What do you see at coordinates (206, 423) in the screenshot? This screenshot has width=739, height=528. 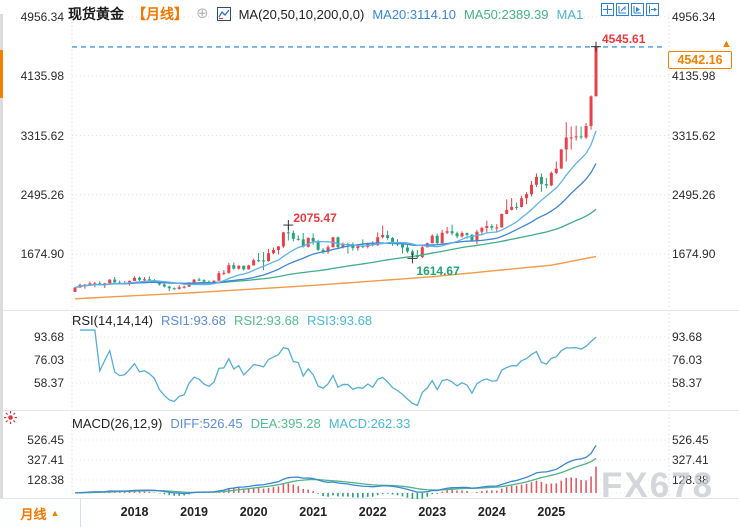 I see `macd-diff-value: DIFF:526.45` at bounding box center [206, 423].